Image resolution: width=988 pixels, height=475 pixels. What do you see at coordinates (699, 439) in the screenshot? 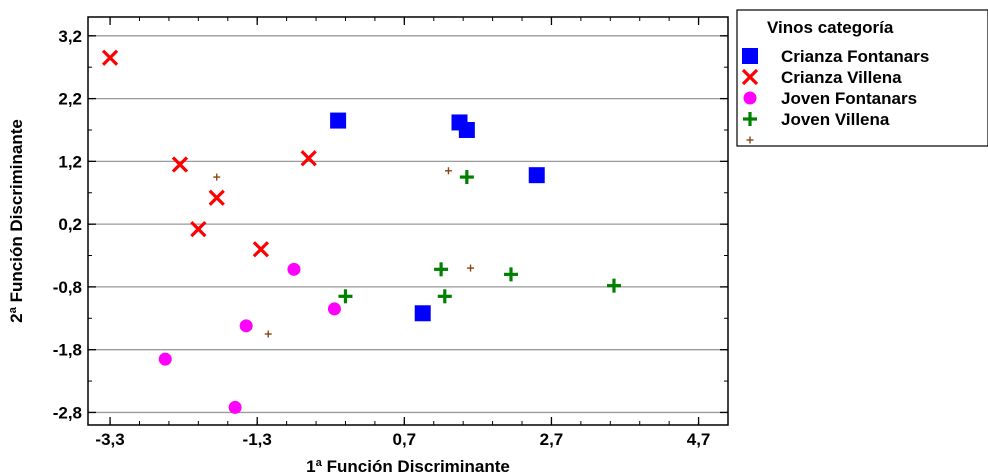
I see `x-tick-label: 4,7` at bounding box center [699, 439].